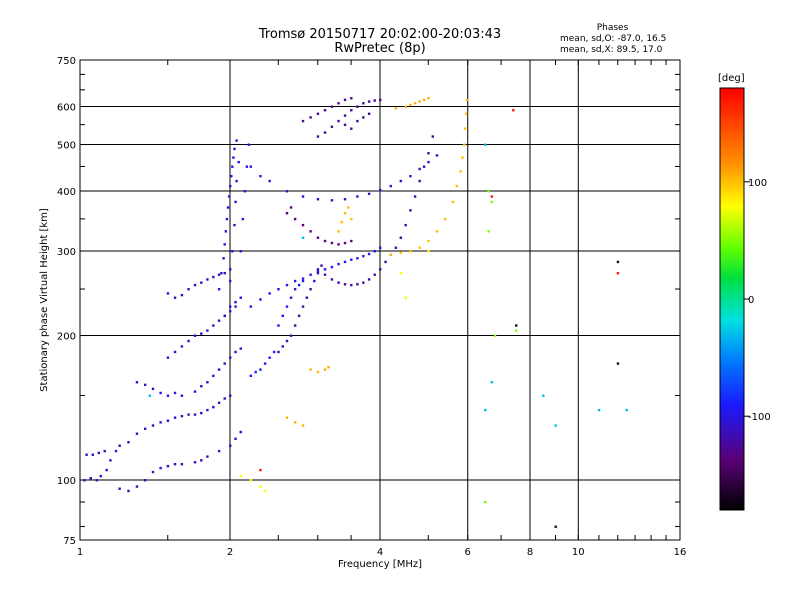 This screenshot has height=600, width=800. What do you see at coordinates (66, 146) in the screenshot?
I see `y-tick-label: 500` at bounding box center [66, 146].